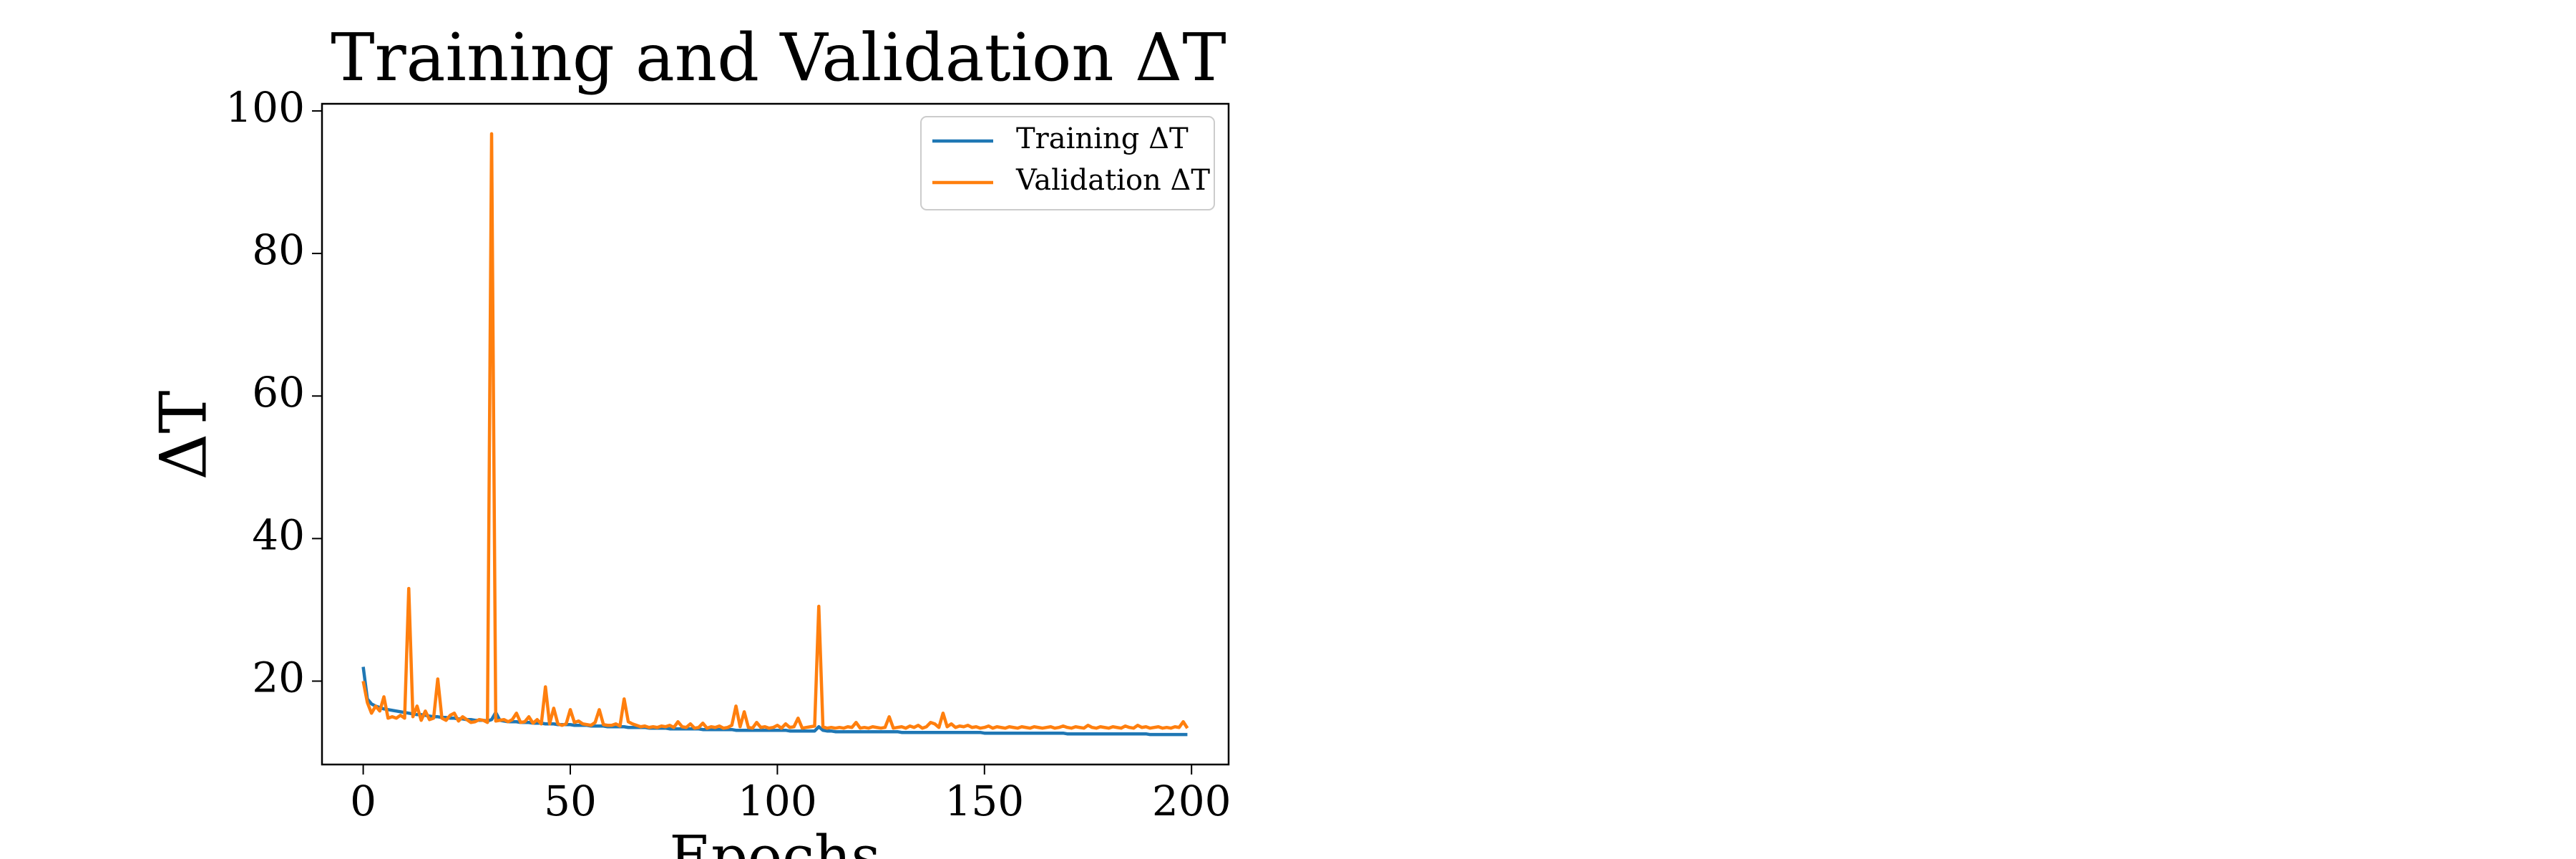 This screenshot has height=859, width=2576. I want to click on x-tick-label: 150, so click(984, 801).